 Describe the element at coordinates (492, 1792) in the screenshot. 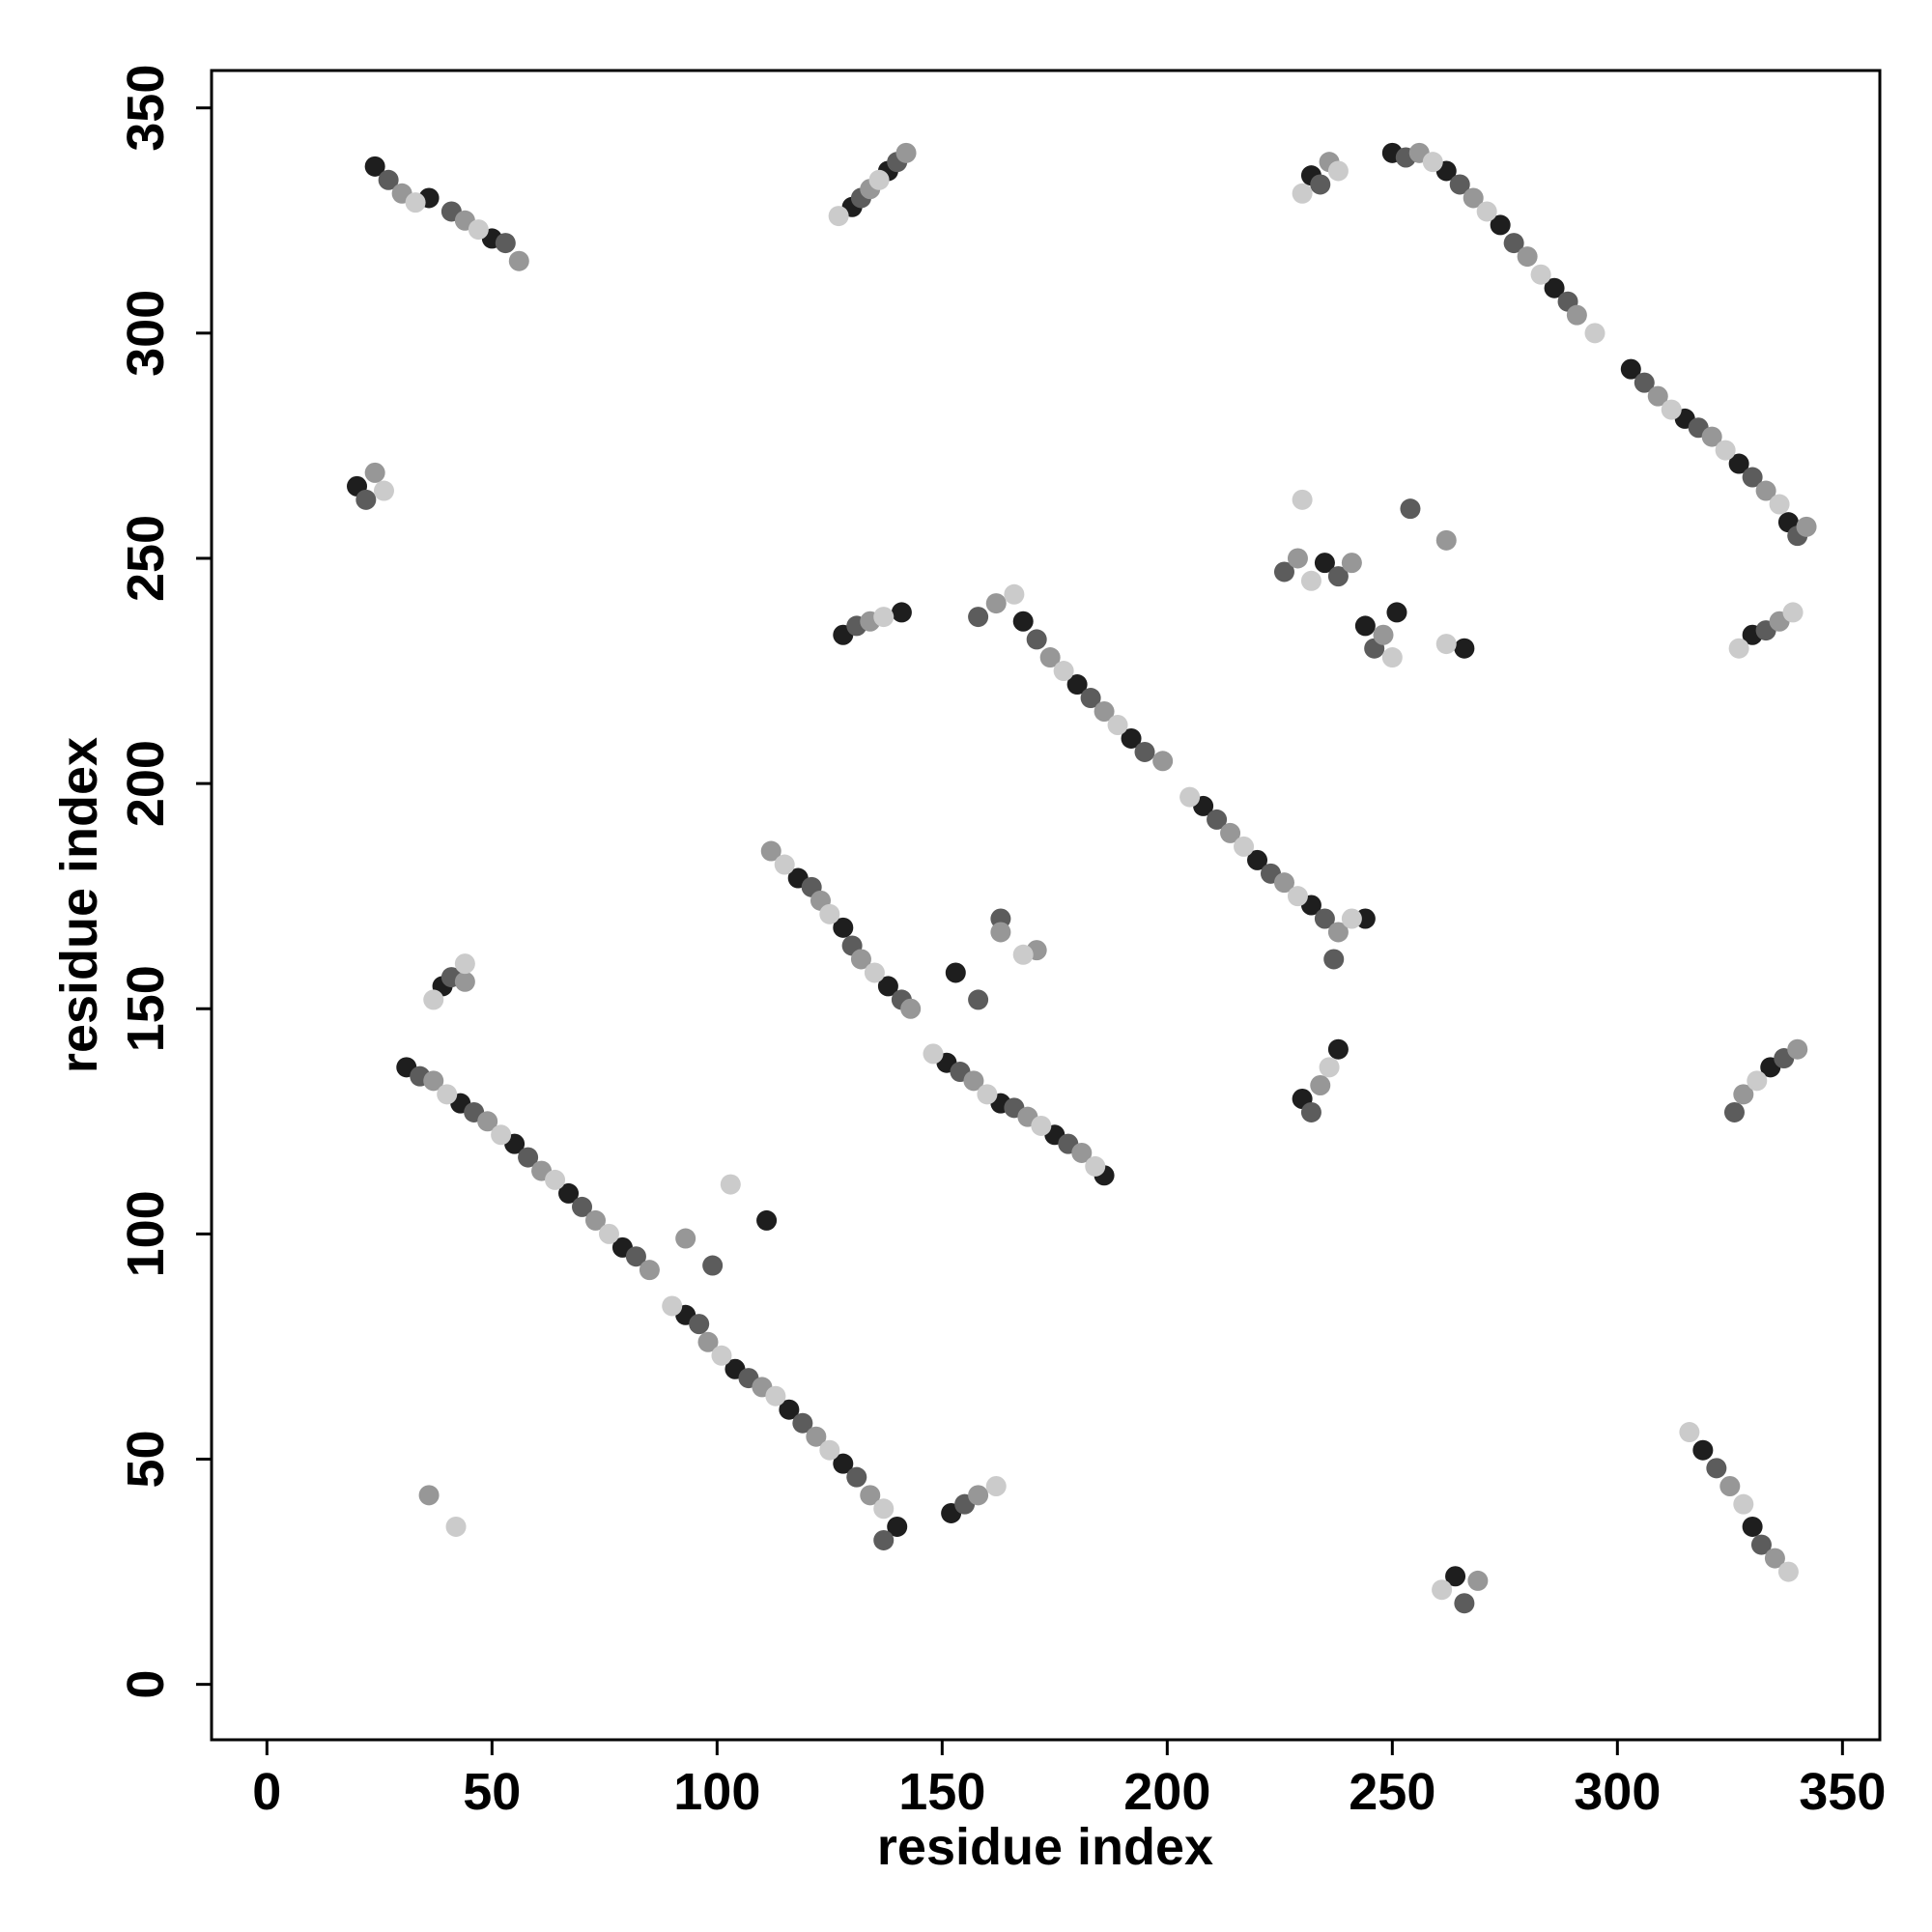

I see `x-tick-label: 50` at that location.